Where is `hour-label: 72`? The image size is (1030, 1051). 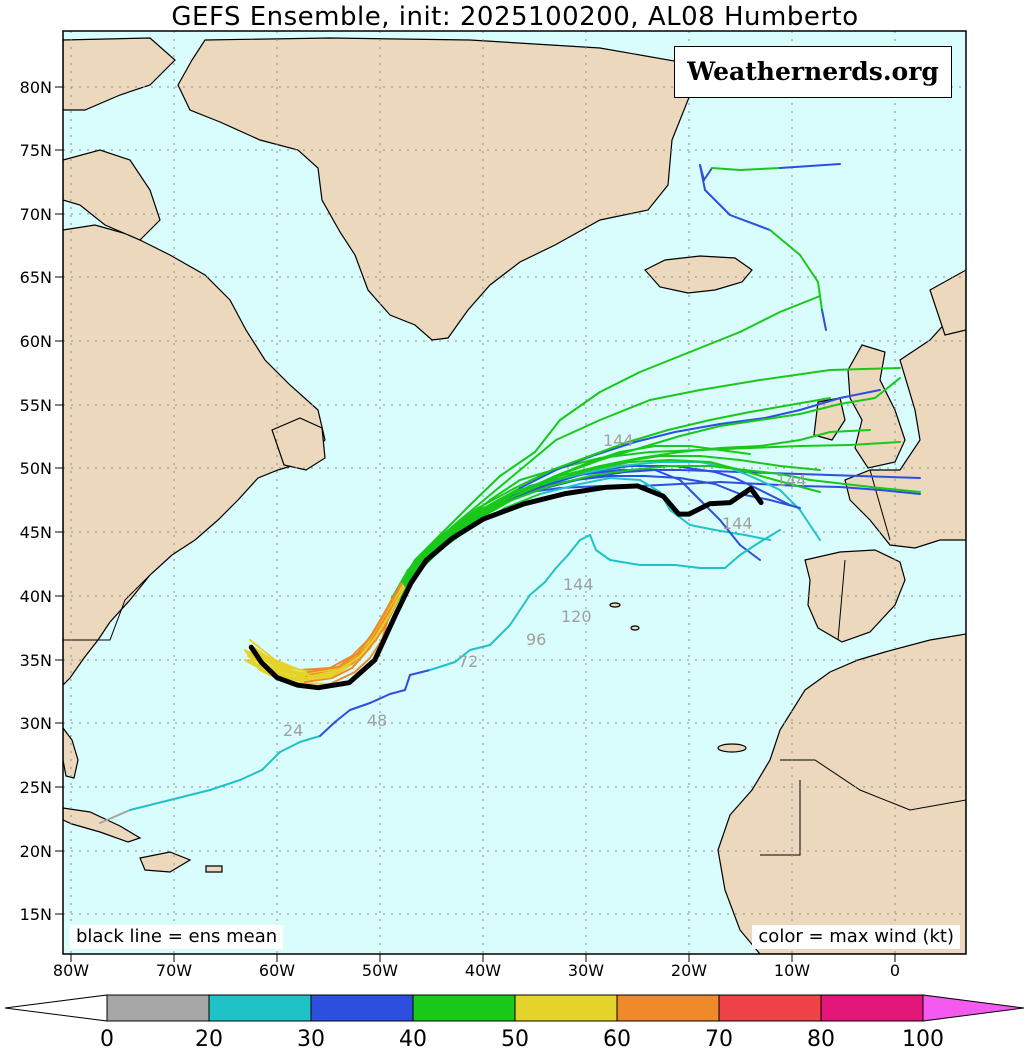
hour-label: 72 is located at coordinates (468, 661).